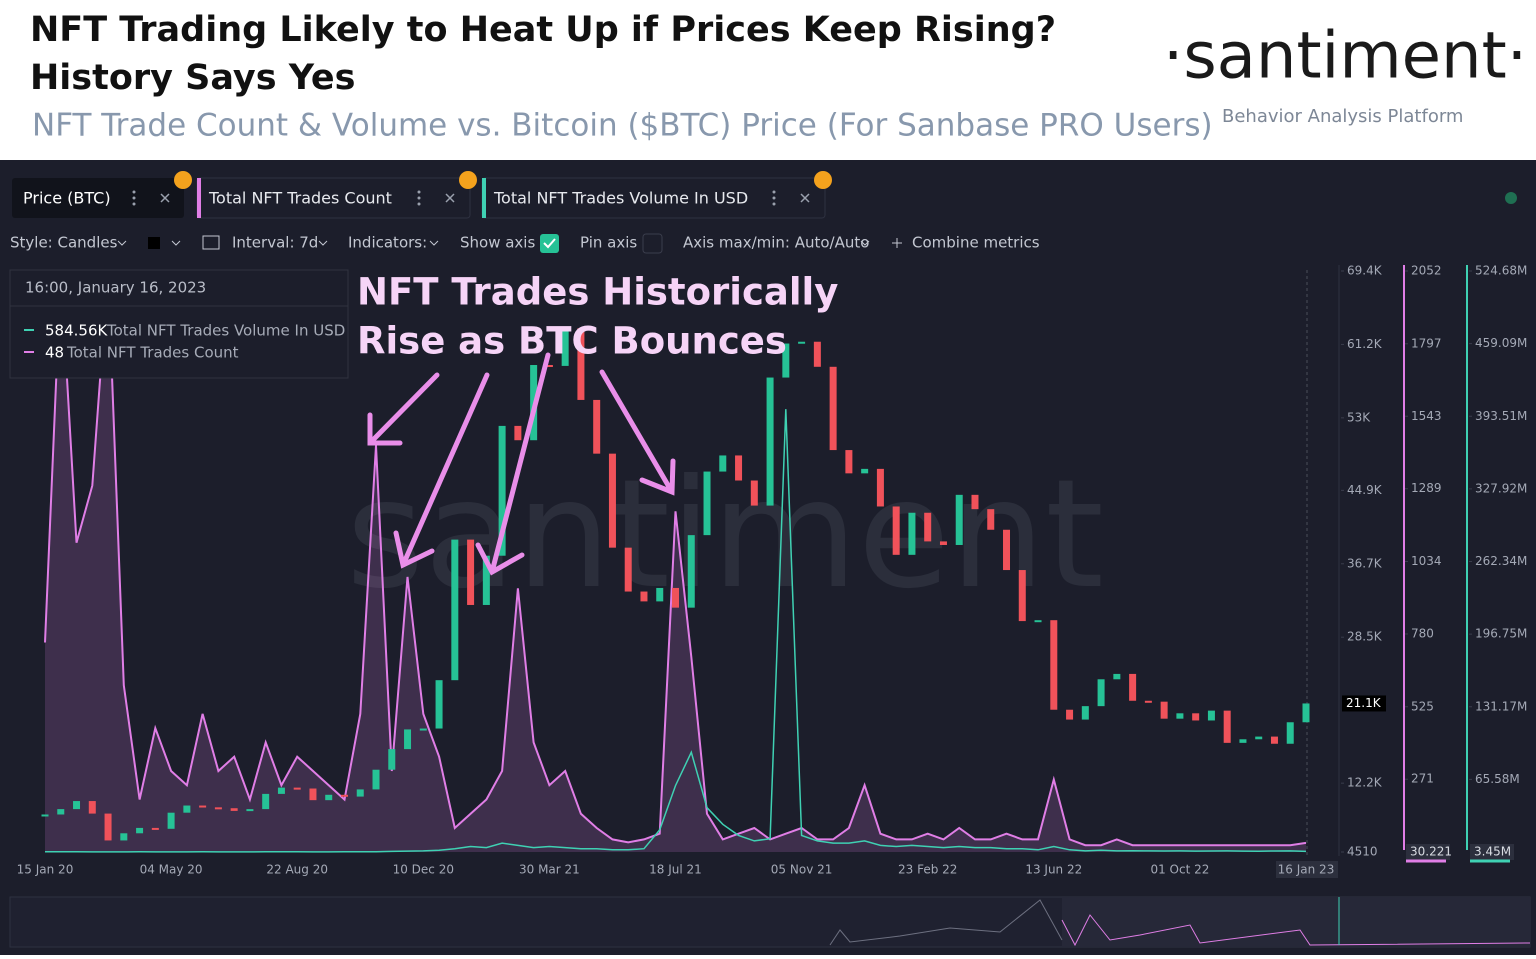 The height and width of the screenshot is (959, 1536). Describe the element at coordinates (1511, 198) in the screenshot. I see `status-dot` at that location.